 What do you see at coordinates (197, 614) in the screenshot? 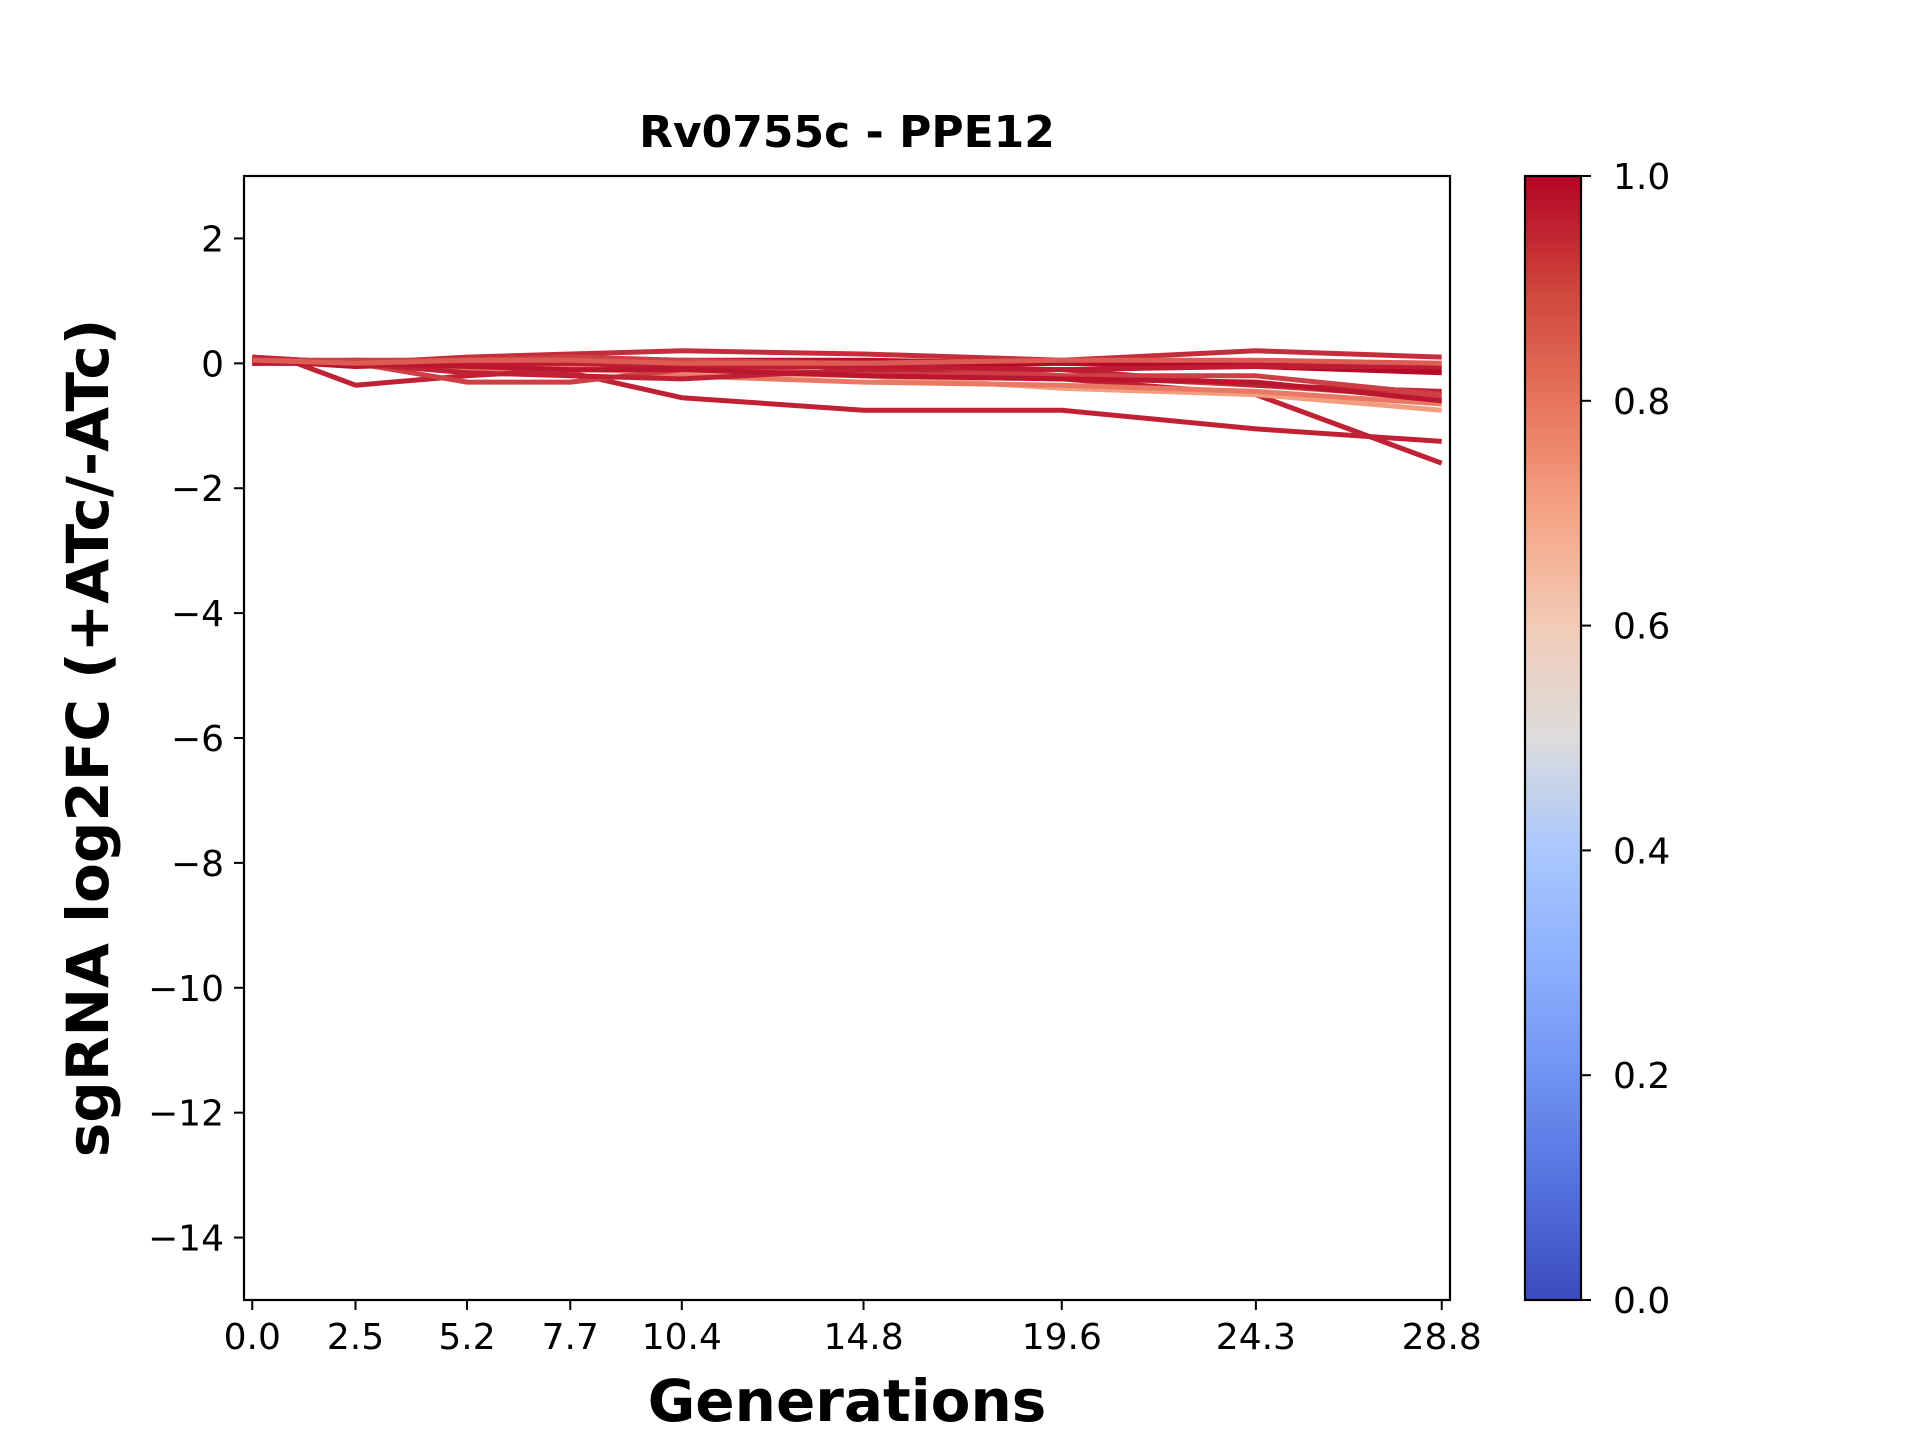
I see `y-tick-label: −4` at bounding box center [197, 614].